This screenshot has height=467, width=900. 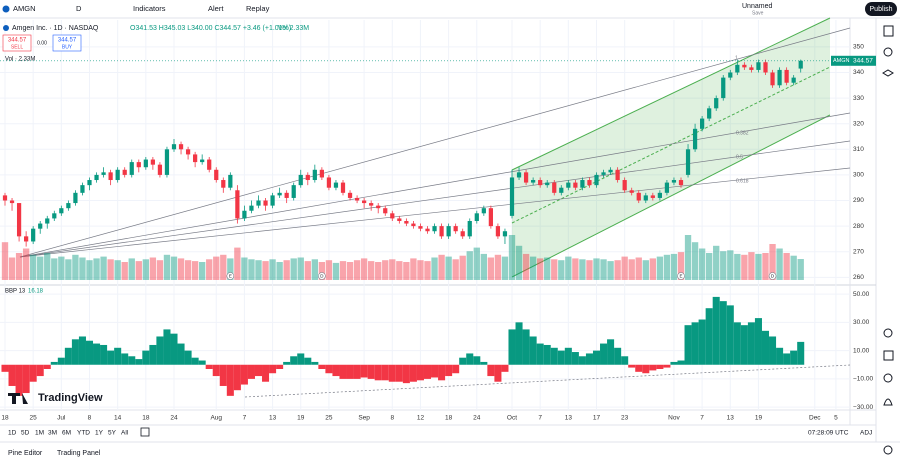 I want to click on fib-label: 0.382, so click(x=742, y=133).